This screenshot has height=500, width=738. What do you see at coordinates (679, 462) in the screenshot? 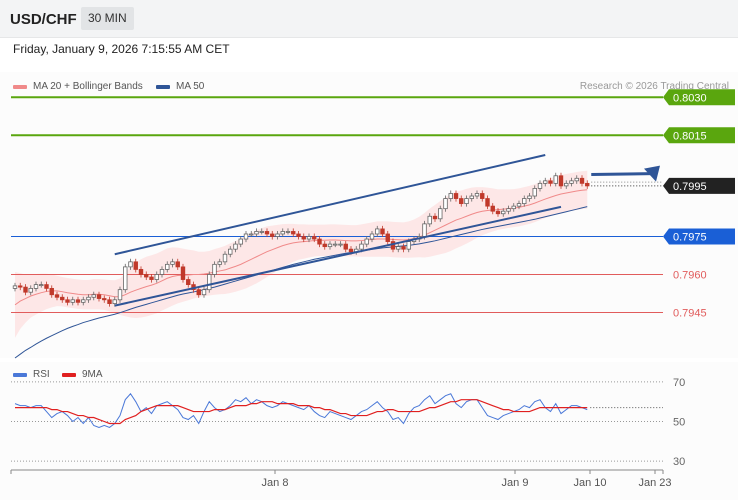
I see `rsi-tick-30: 30` at bounding box center [679, 462].